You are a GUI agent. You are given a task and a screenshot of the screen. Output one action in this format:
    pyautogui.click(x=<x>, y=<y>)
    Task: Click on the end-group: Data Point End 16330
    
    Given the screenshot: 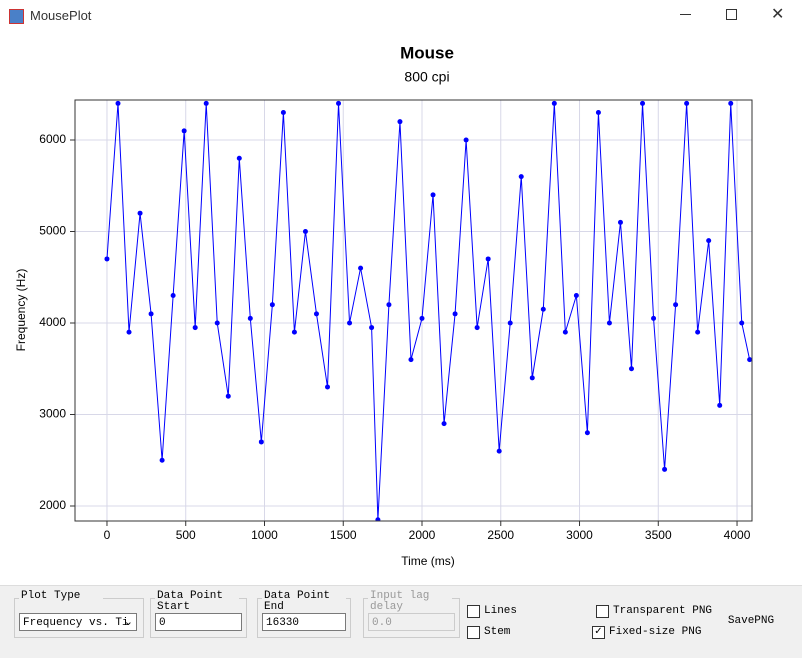 What is the action you would take?
    pyautogui.click(x=304, y=614)
    